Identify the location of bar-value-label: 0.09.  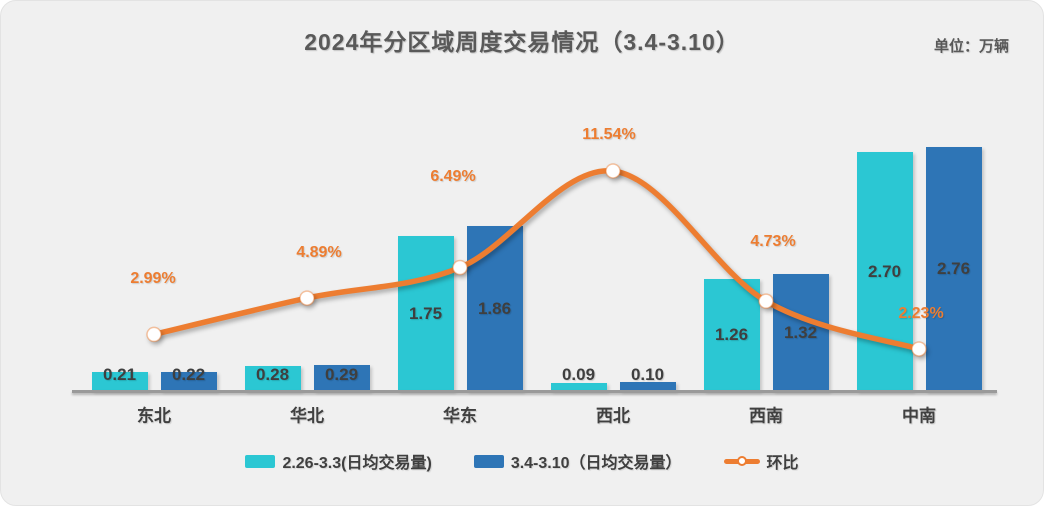
(578, 374).